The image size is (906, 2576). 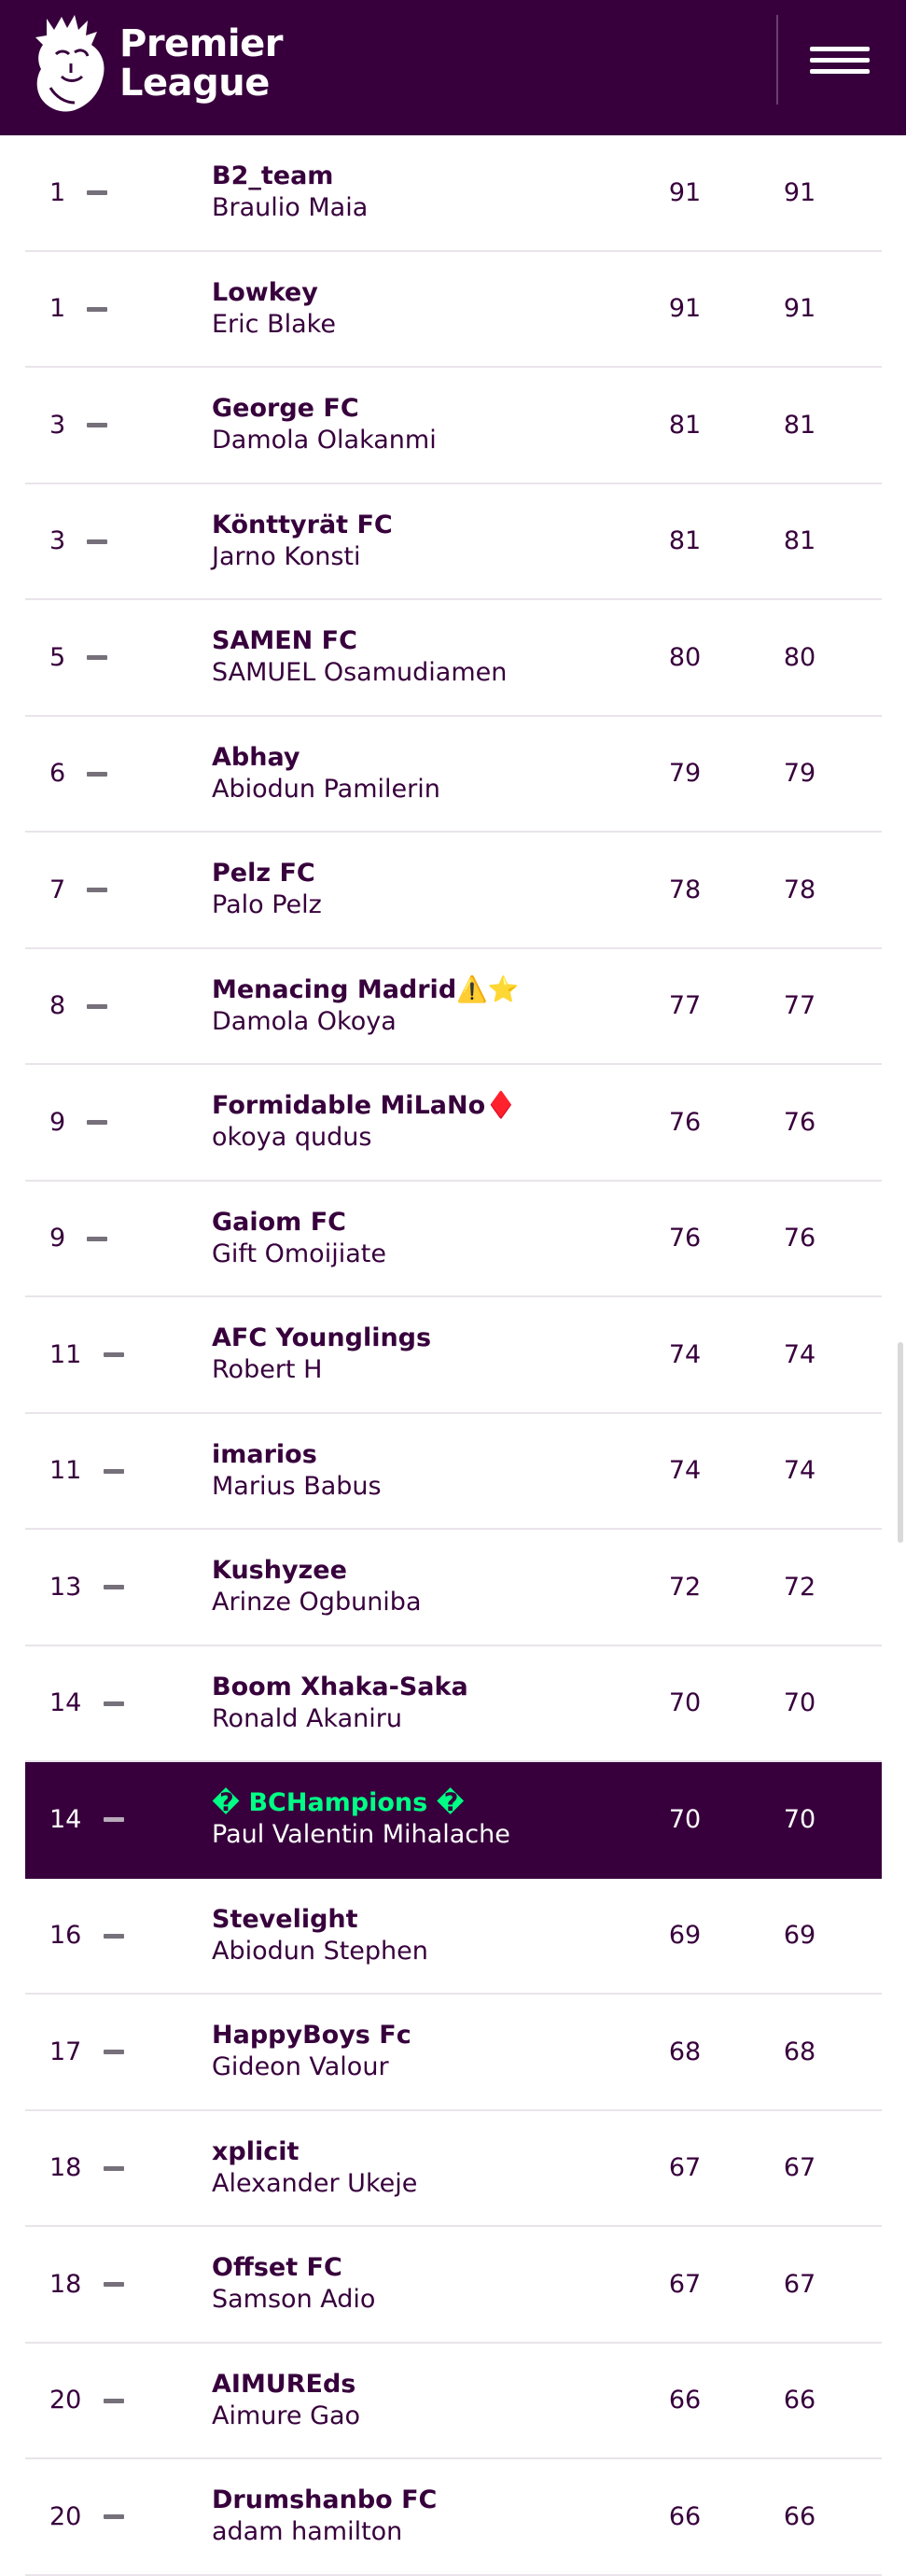 What do you see at coordinates (279, 1571) in the screenshot?
I see `team-name: Kushyzee` at bounding box center [279, 1571].